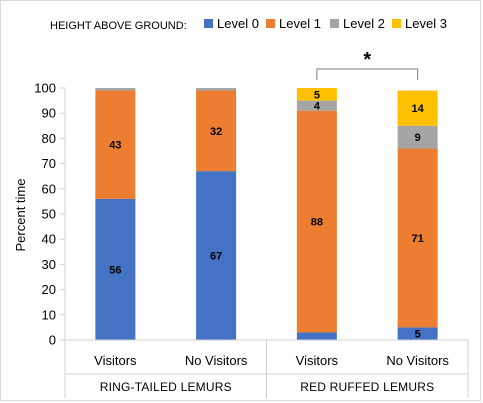  What do you see at coordinates (20, 215) in the screenshot?
I see `y-axis-label: Percent time` at bounding box center [20, 215].